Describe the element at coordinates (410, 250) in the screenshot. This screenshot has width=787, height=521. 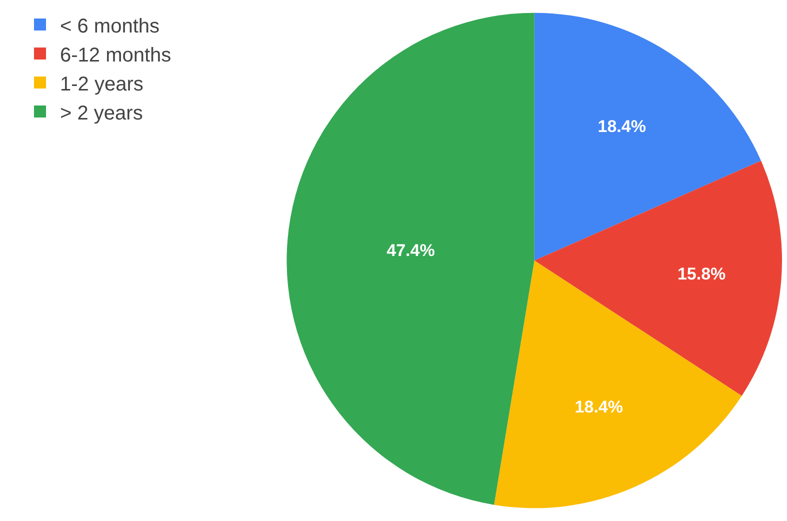
I see `data-label: 47.4%` at that location.